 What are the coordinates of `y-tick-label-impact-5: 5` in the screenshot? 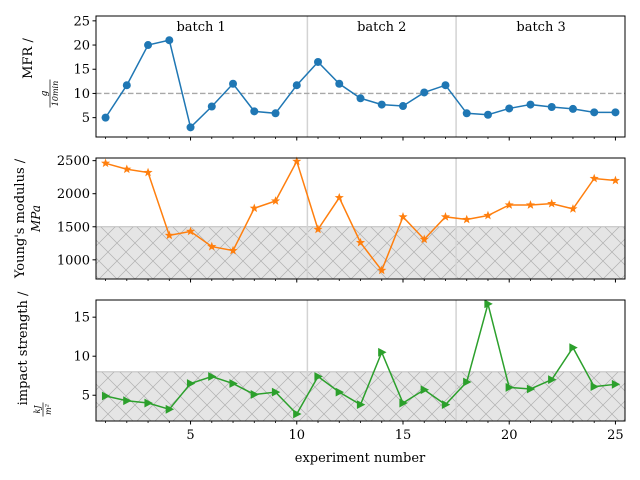 It's located at (86, 396).